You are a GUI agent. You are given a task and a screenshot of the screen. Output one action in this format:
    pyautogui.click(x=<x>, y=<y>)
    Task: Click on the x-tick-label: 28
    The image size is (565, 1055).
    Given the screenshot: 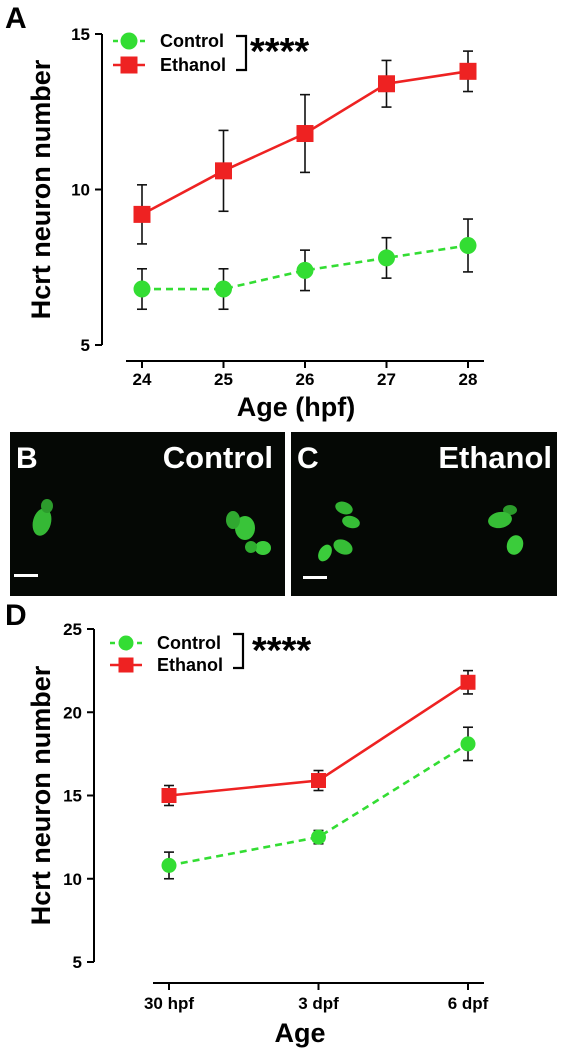 What is the action you would take?
    pyautogui.click(x=468, y=379)
    